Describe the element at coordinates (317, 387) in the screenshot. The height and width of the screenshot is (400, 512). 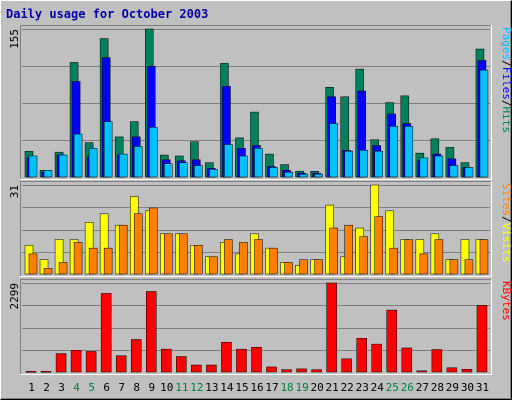
I see `x-tick-label: 20` at that location.